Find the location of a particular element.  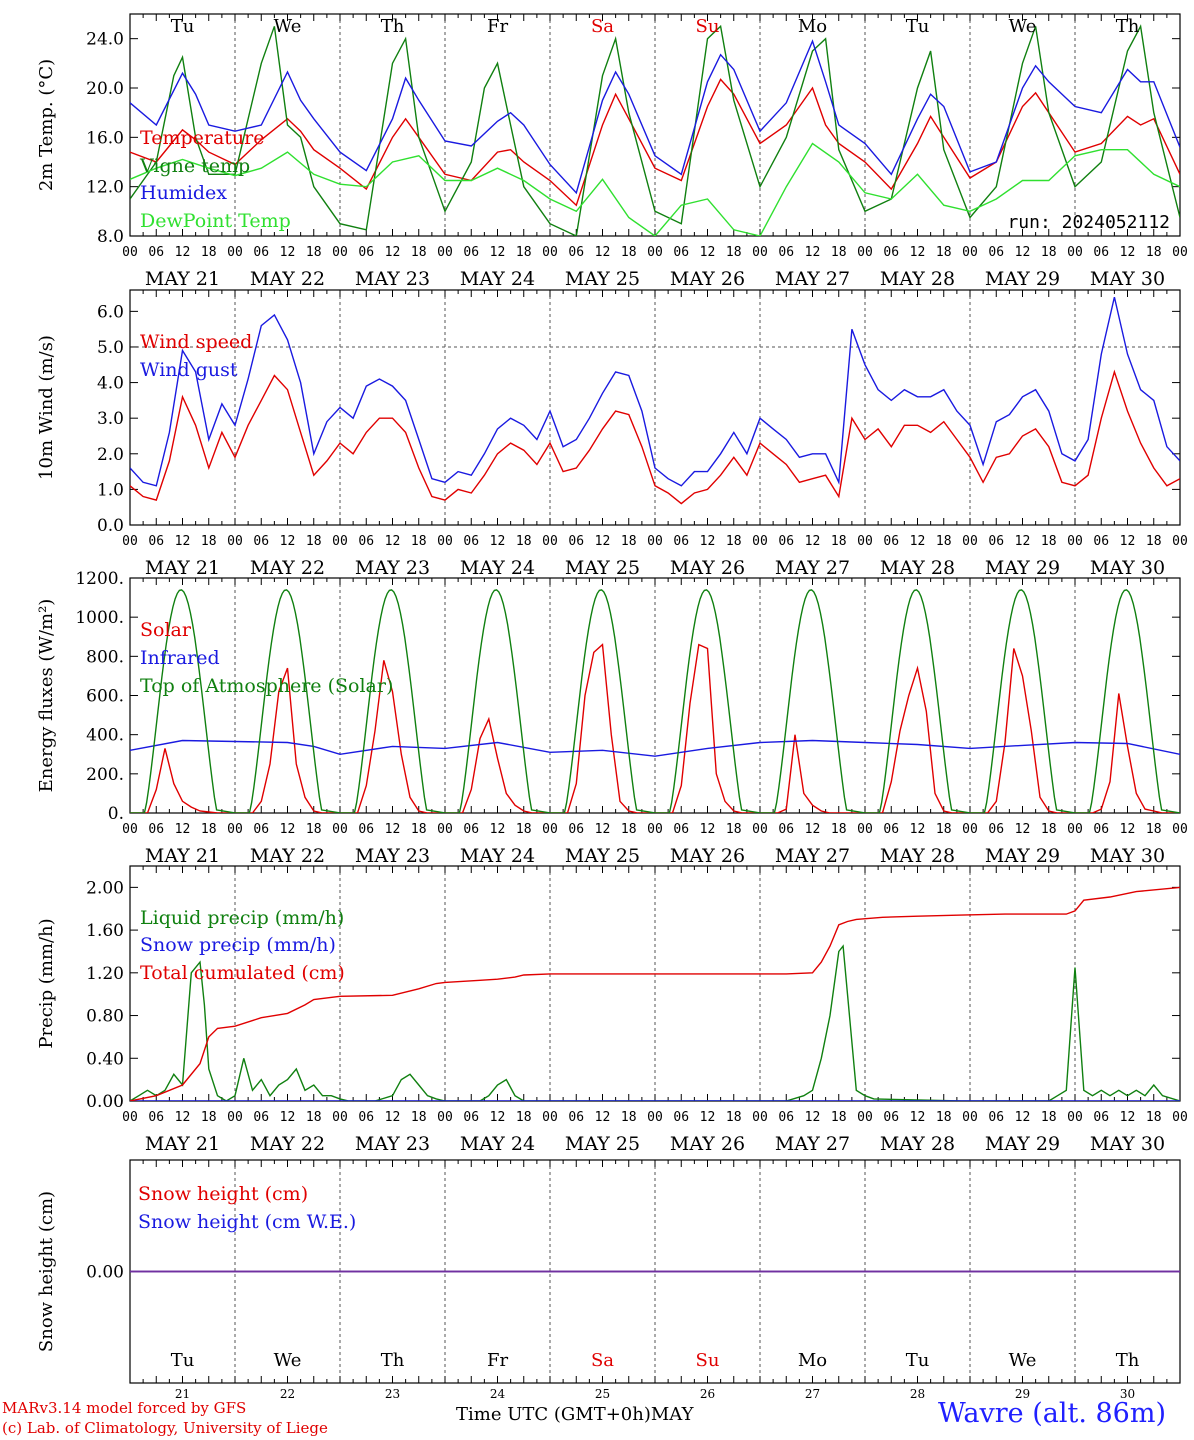

y-tick-label: 24.0 is located at coordinates (105, 40).